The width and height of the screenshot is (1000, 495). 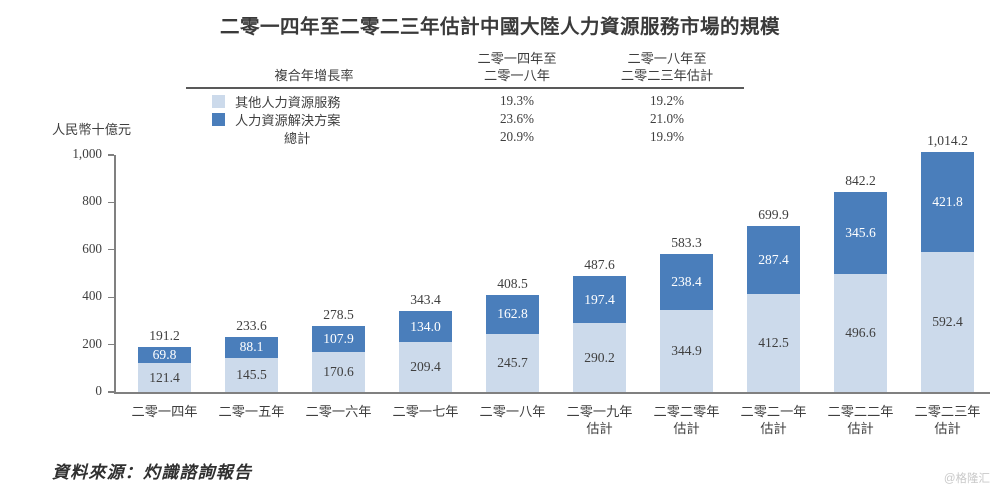 What do you see at coordinates (517, 67) in the screenshot?
I see `cagr-col-header-1: 二零一四年至 二零一八年` at bounding box center [517, 67].